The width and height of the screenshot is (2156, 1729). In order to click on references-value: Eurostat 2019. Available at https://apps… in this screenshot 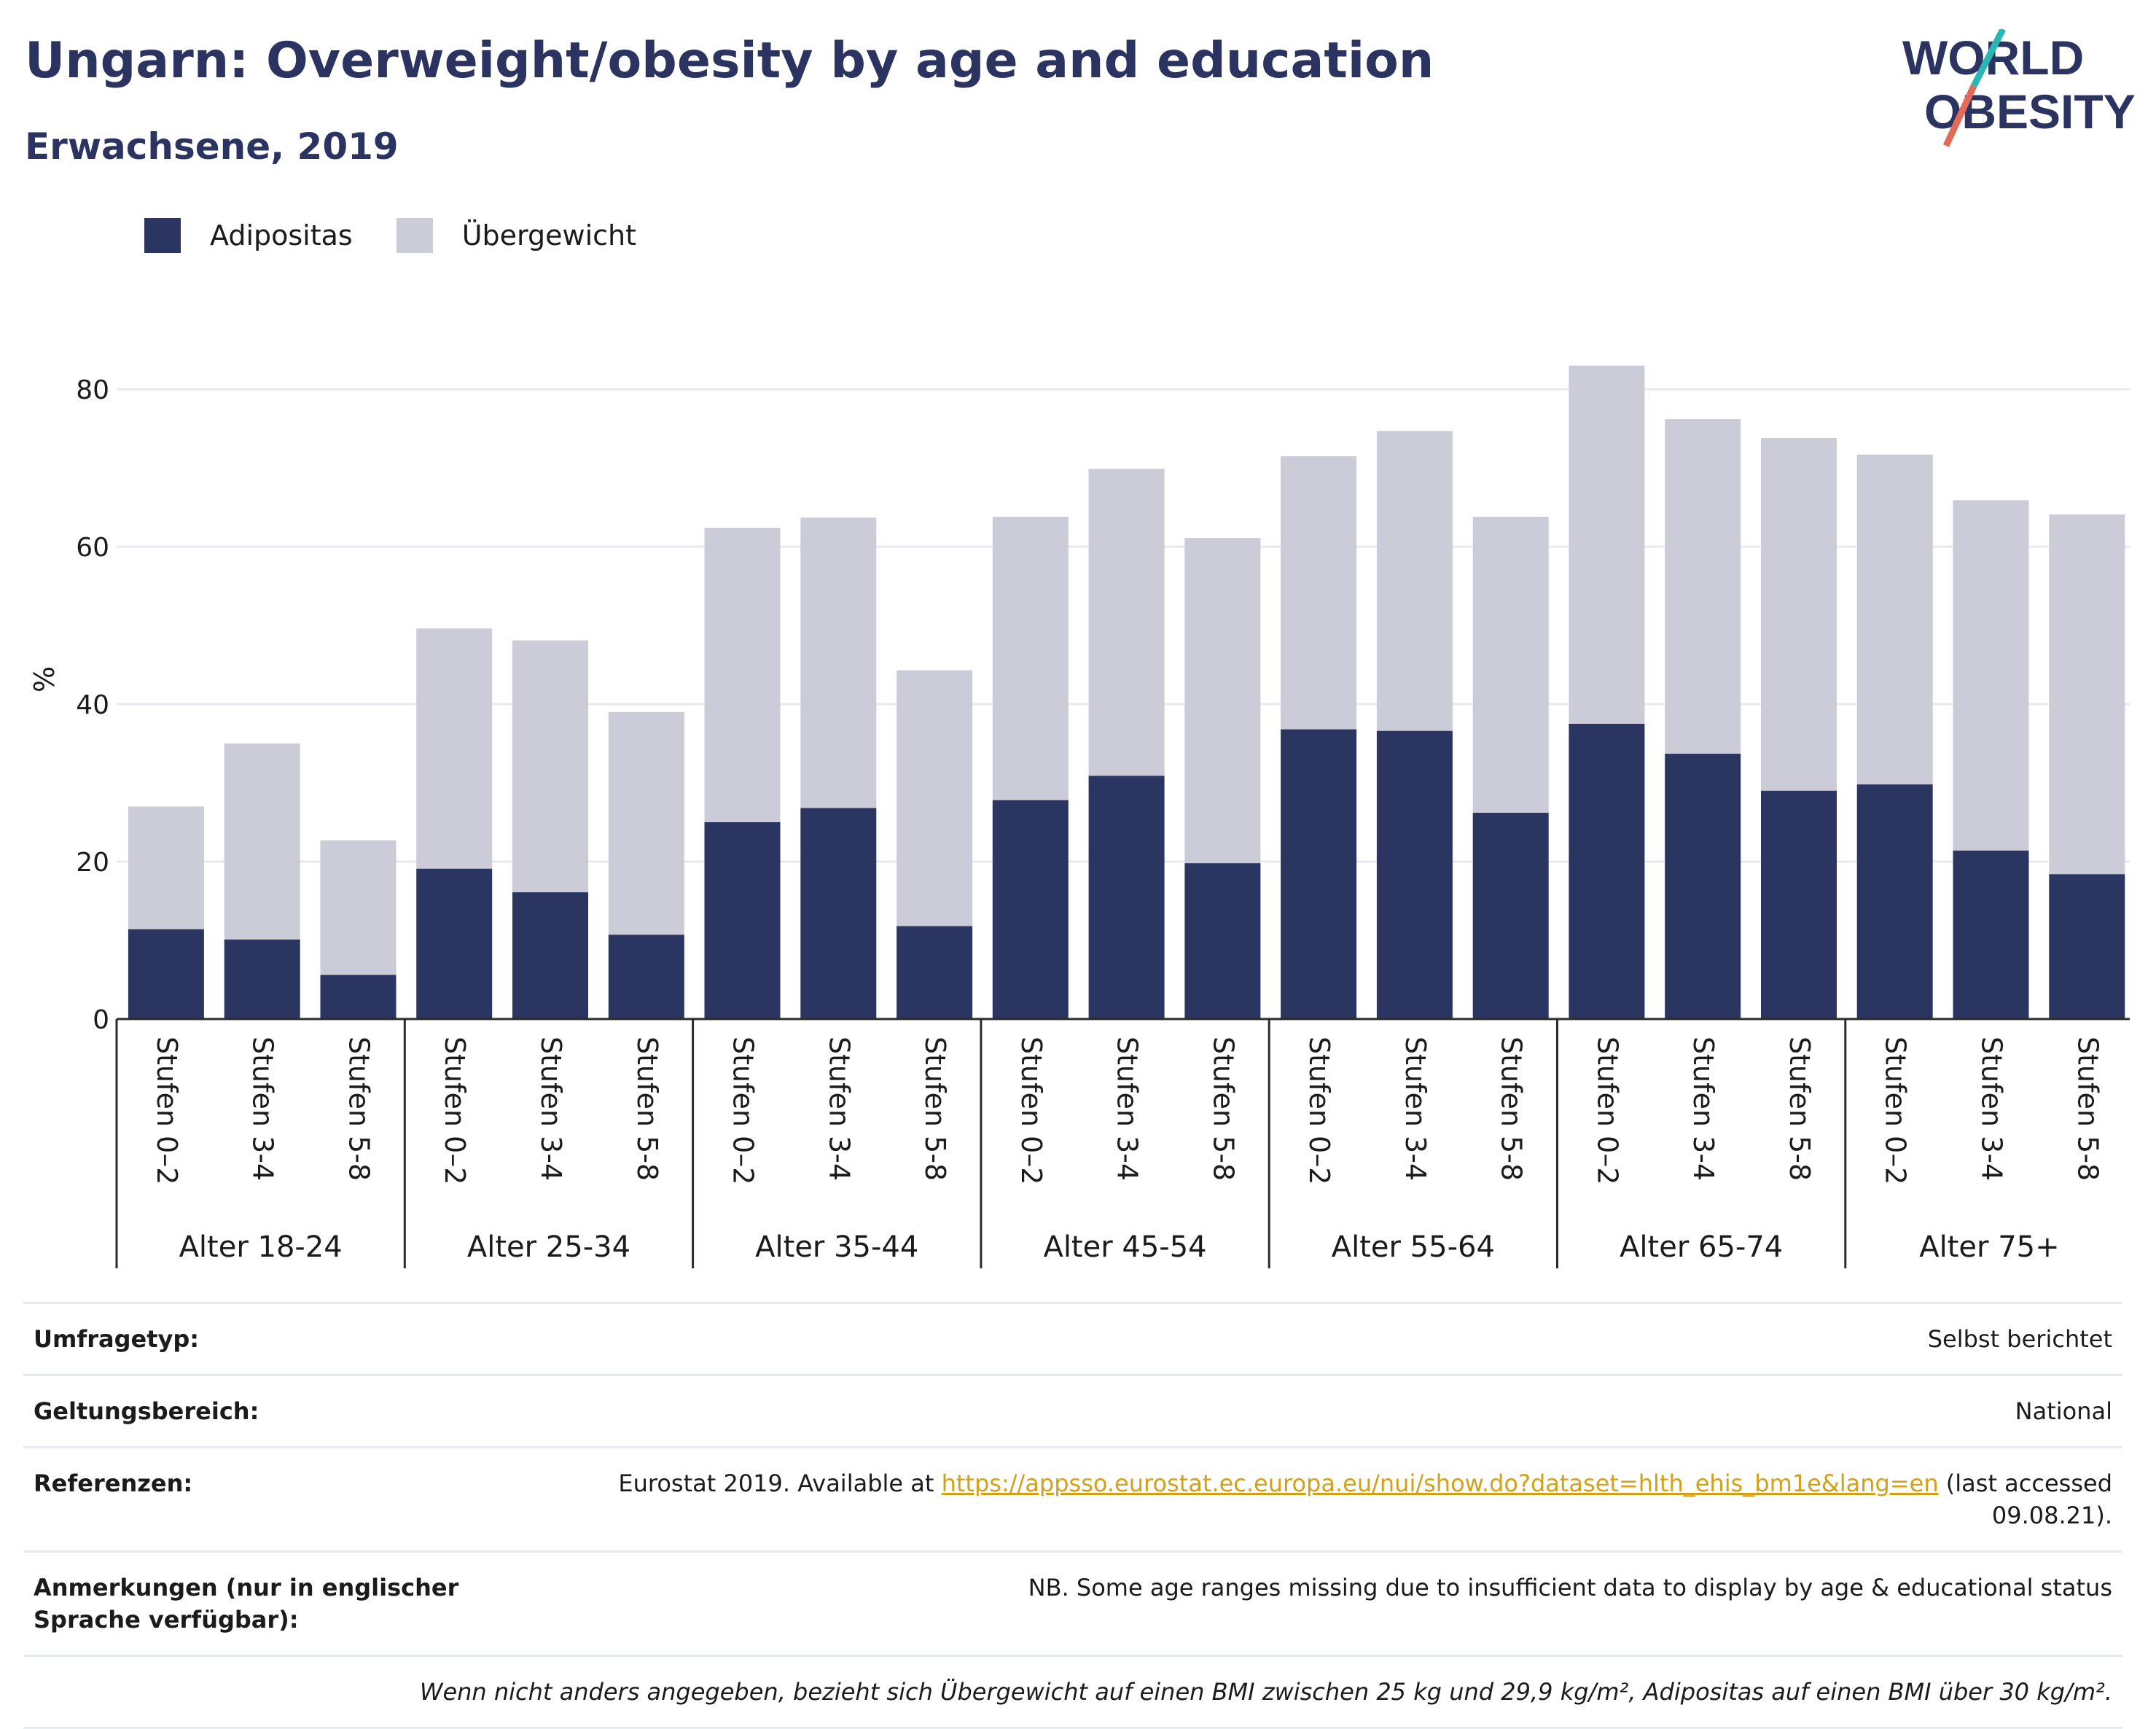, I will do `click(1335, 1499)`.